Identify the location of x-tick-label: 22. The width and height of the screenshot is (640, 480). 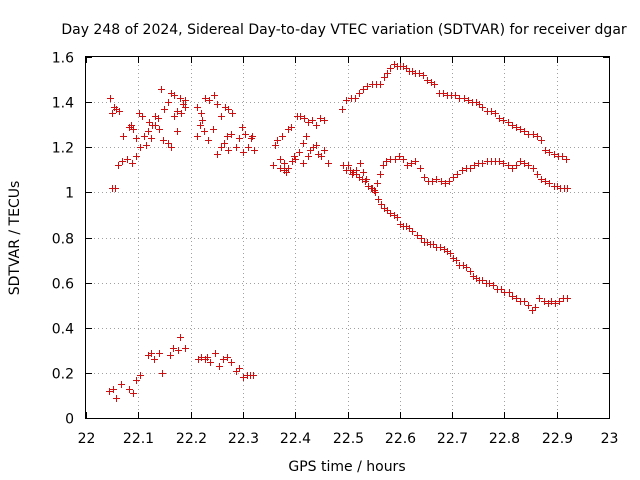
(87, 439).